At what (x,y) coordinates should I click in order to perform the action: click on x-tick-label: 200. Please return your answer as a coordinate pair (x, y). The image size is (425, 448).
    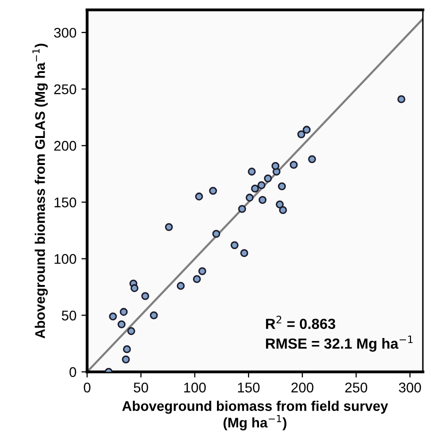
    Looking at the image, I should click on (302, 387).